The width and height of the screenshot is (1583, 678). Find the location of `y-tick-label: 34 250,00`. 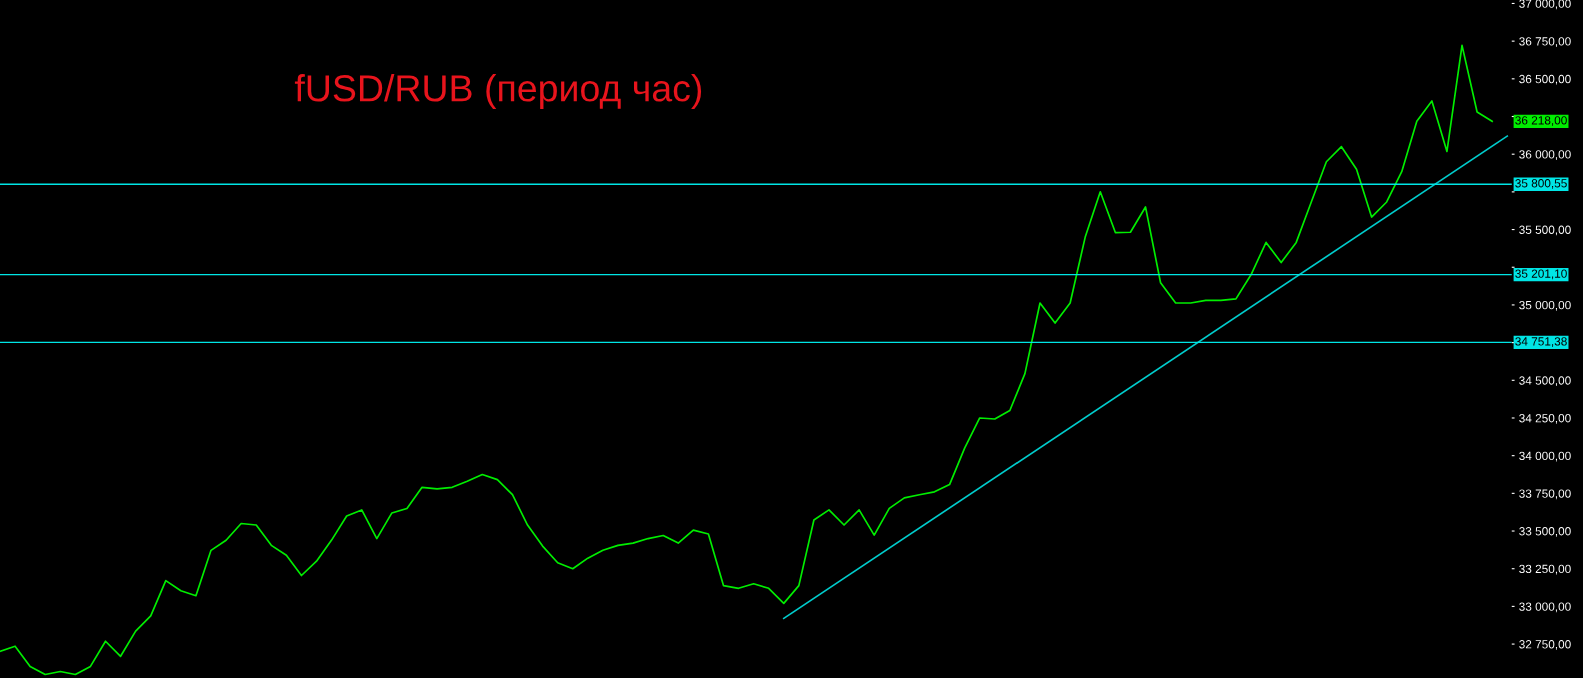

y-tick-label: 34 250,00 is located at coordinates (1545, 419).